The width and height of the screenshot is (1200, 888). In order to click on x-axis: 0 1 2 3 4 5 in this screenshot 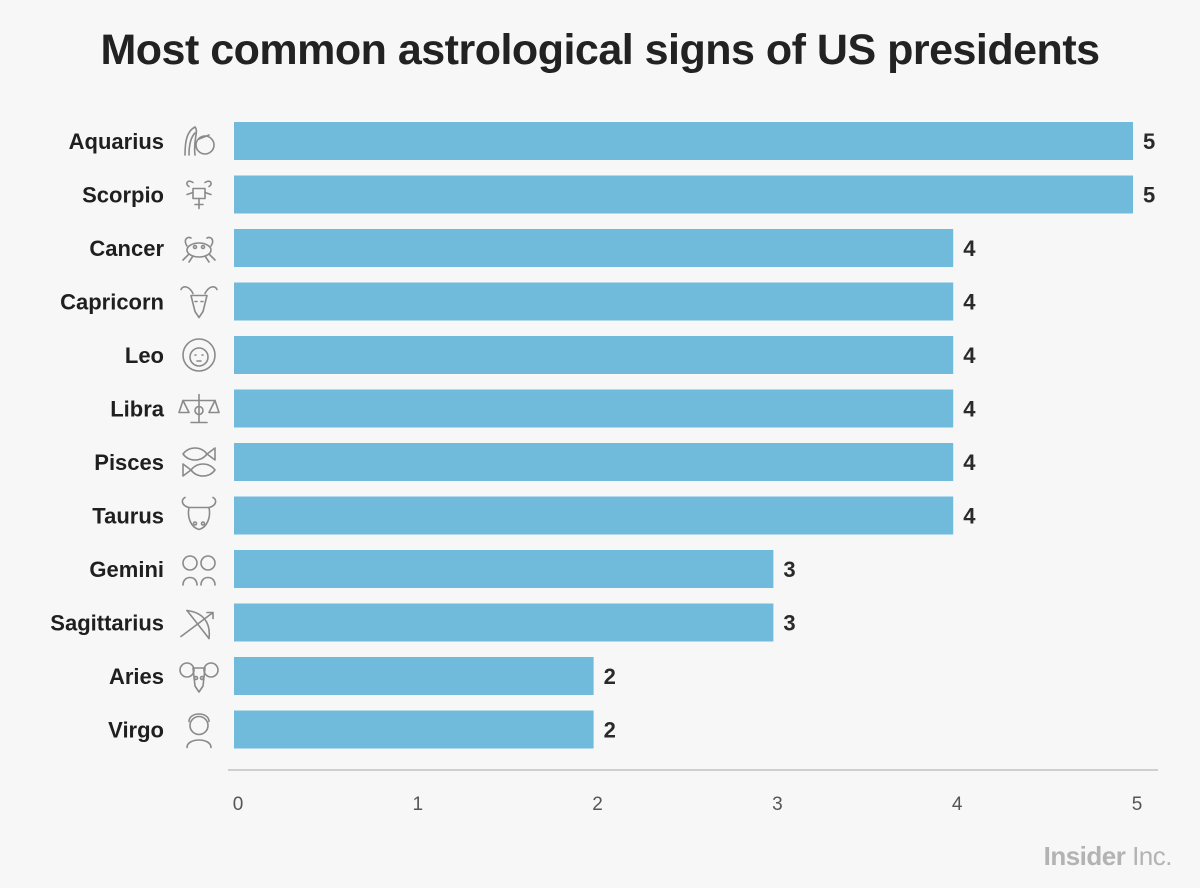, I will do `click(693, 792)`.